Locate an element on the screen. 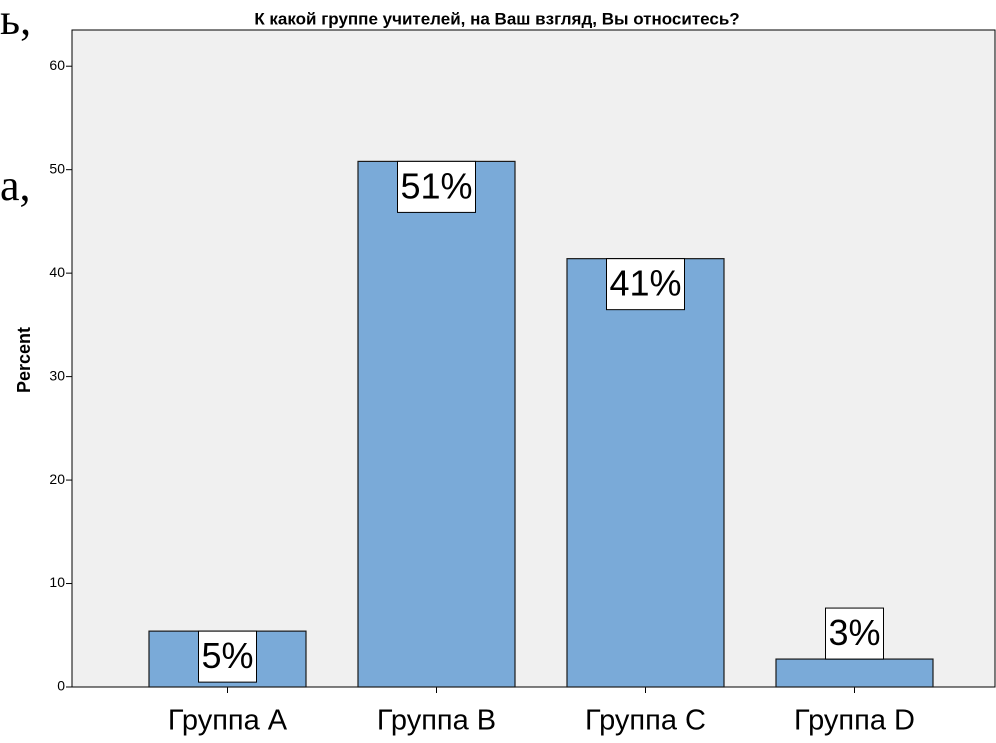 Image resolution: width=996 pixels, height=743 pixels. y-tick-label: 40 is located at coordinates (57, 272).